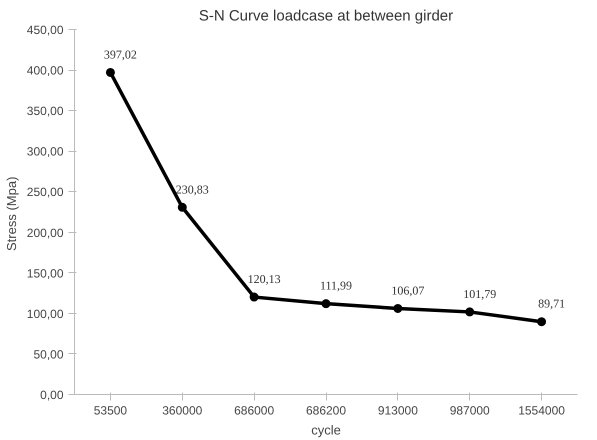 Image resolution: width=597 pixels, height=440 pixels. I want to click on x-tick-label: 686200, so click(326, 411).